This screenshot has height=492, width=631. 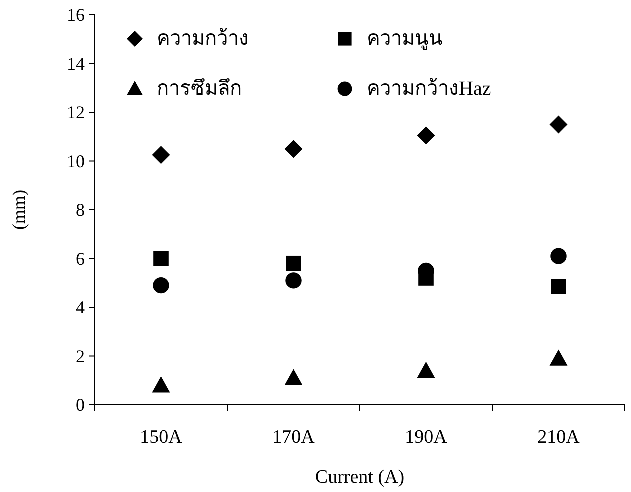 I want to click on y-tick-label: 6, so click(x=80, y=258).